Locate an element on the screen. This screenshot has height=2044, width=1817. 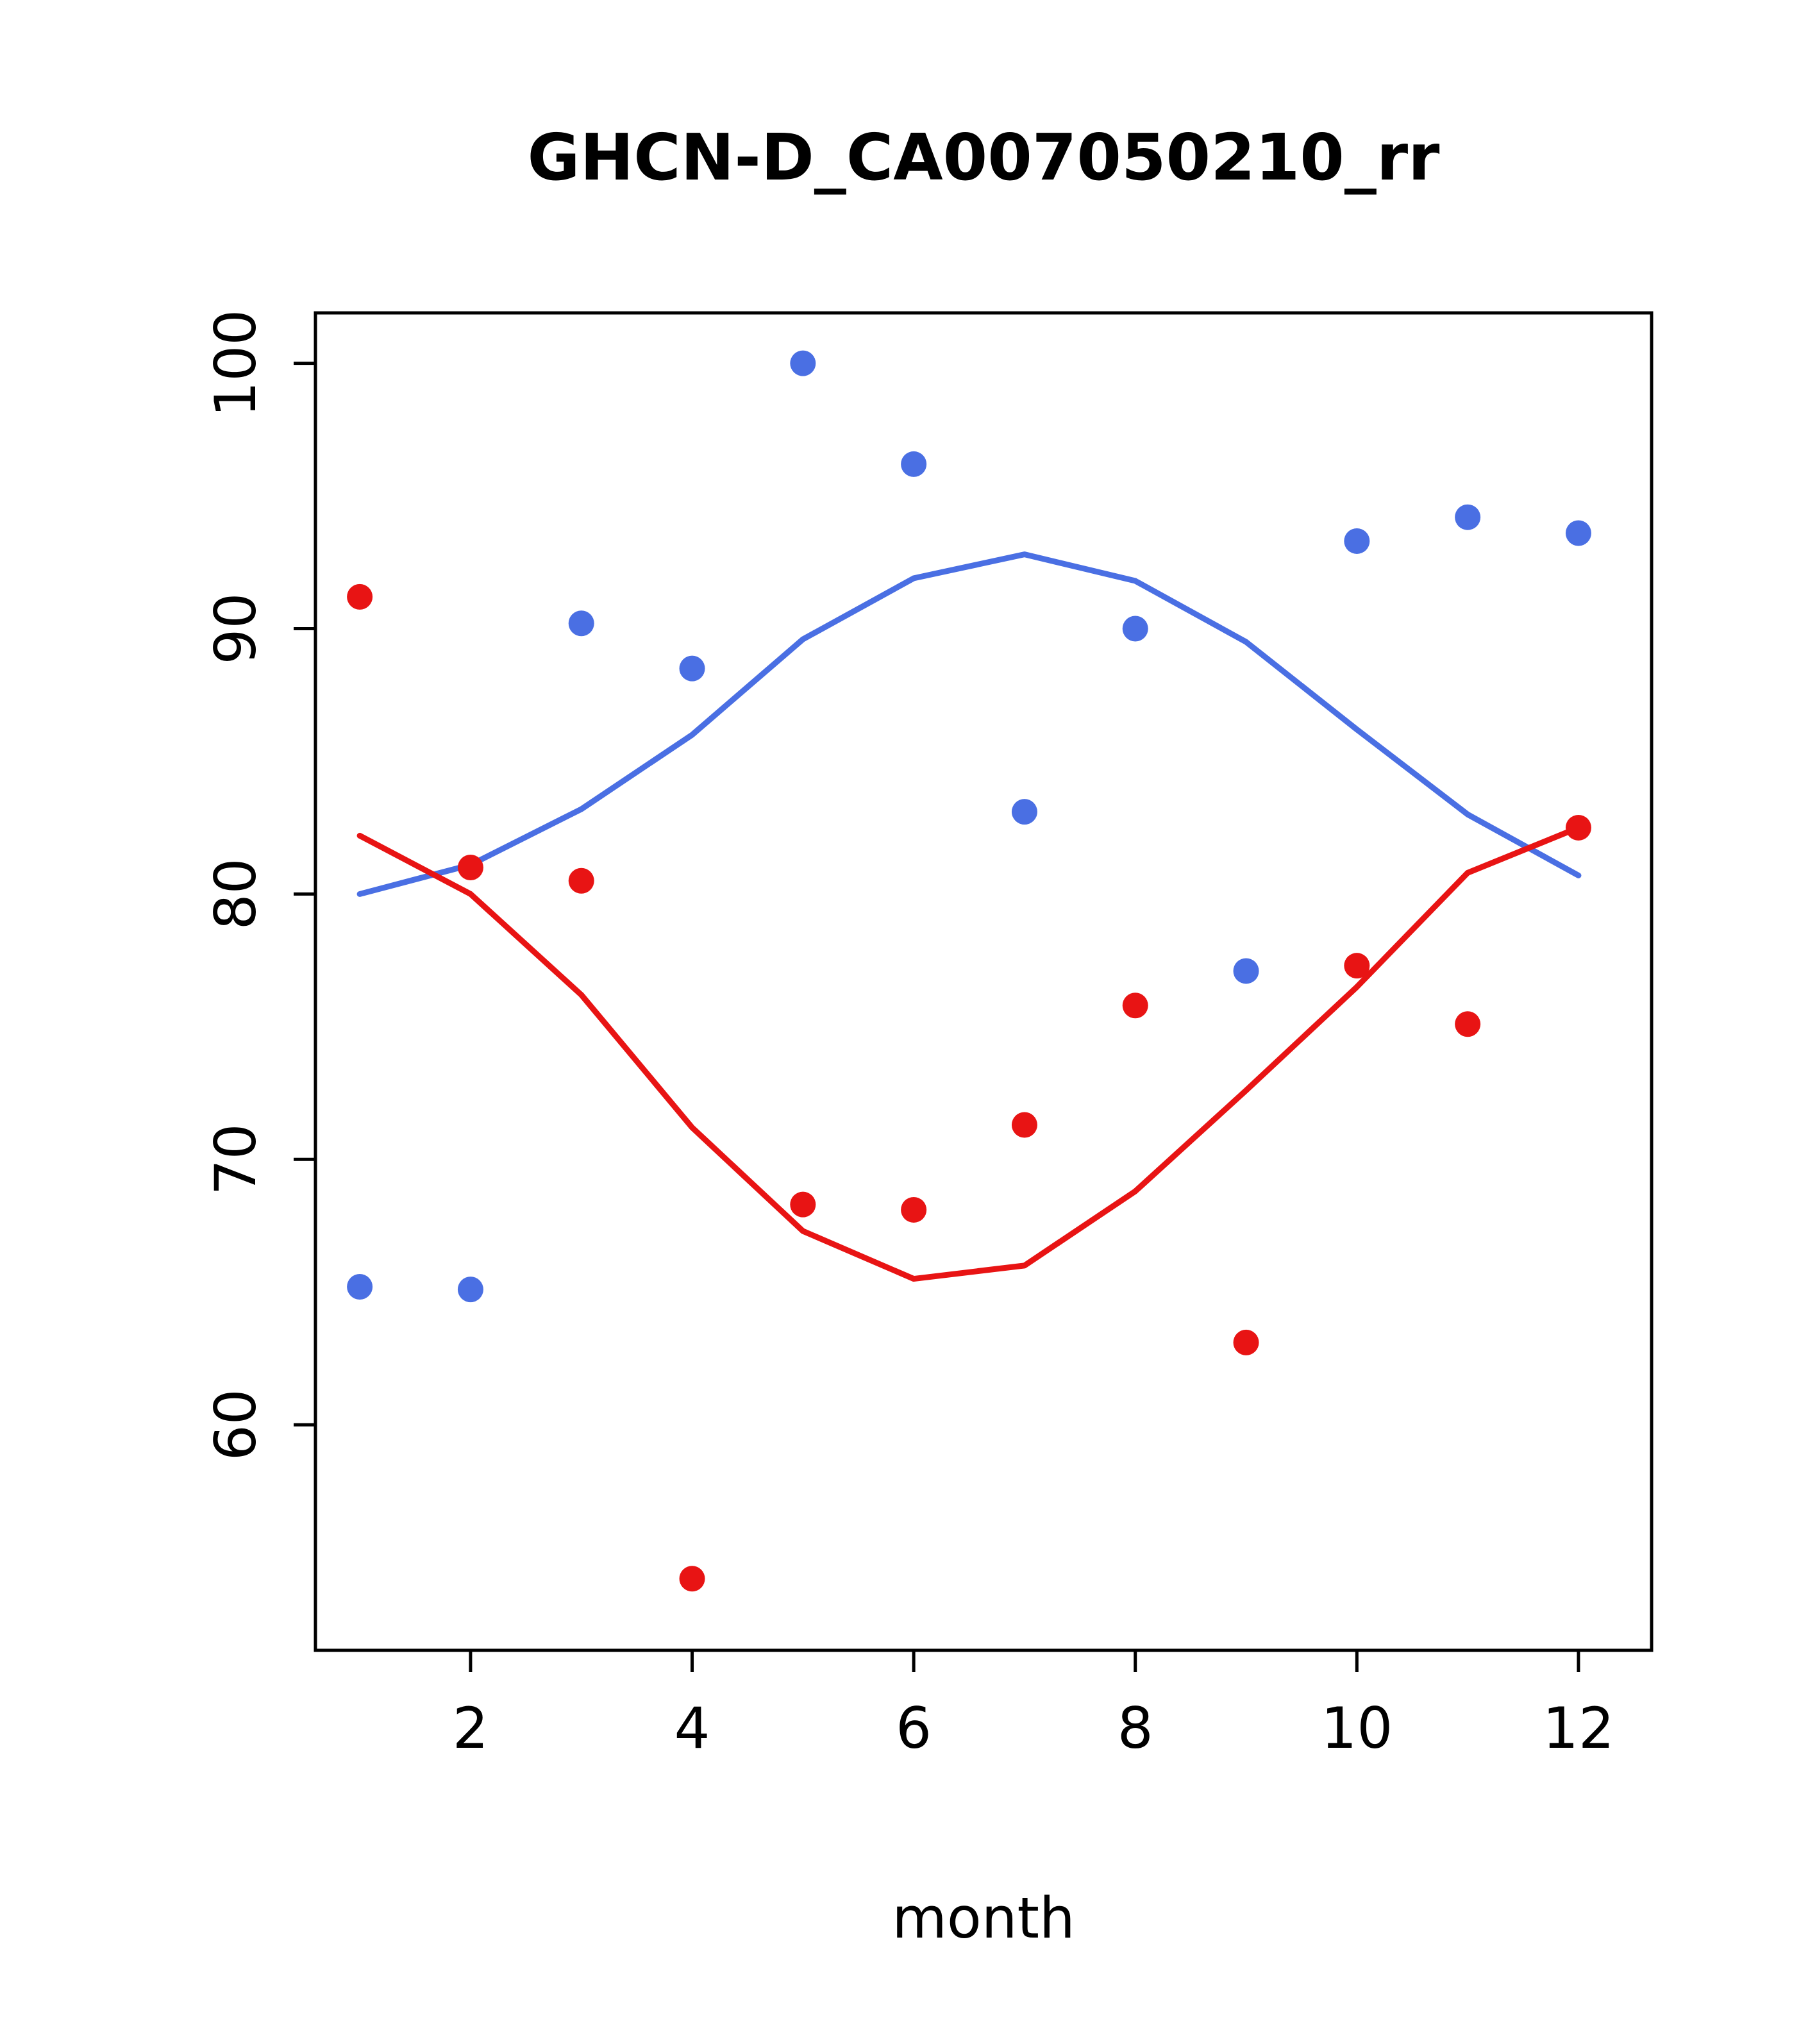
y-tick-label: 60 is located at coordinates (236, 1425).